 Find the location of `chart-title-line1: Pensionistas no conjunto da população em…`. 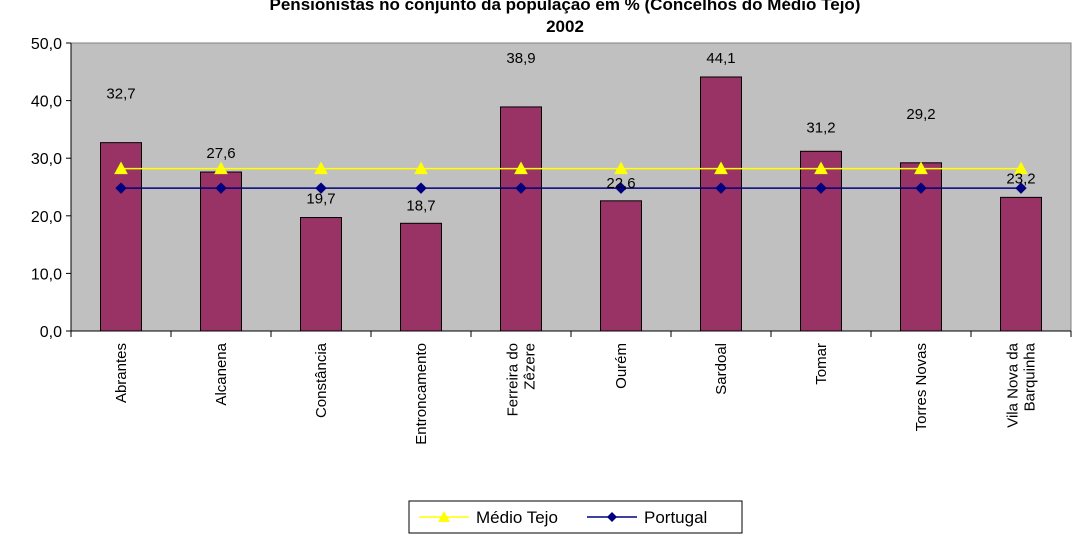

chart-title-line1: Pensionistas no conjunto da população em… is located at coordinates (565, 7).